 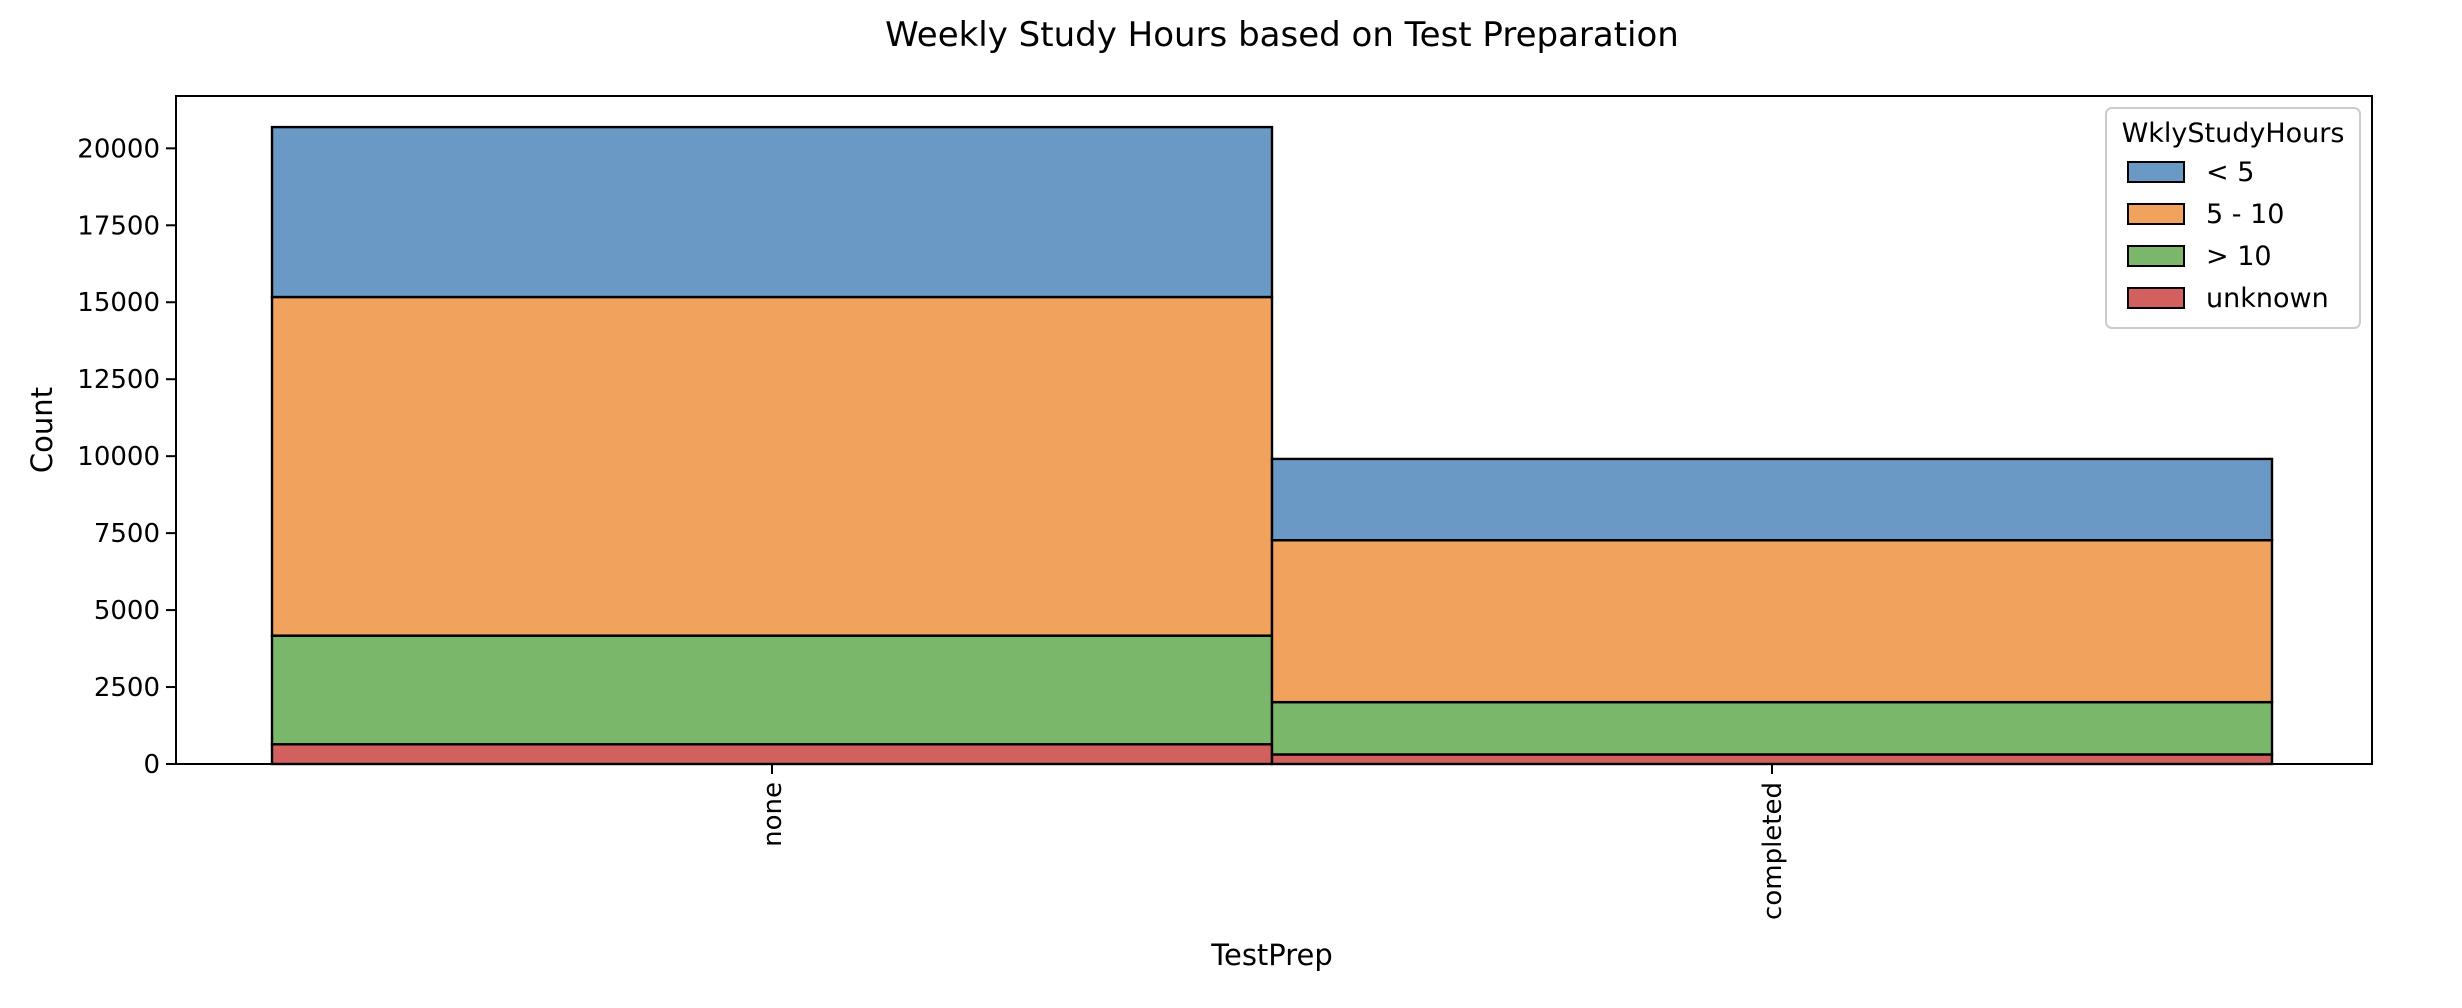 I want to click on bar-completed--5, so click(x=1772, y=499).